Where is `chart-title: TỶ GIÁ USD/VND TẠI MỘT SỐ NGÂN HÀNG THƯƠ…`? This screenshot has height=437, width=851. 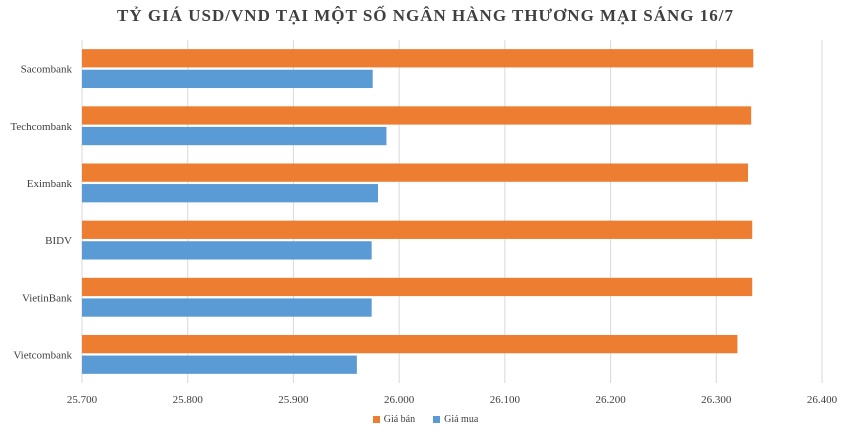
chart-title: TỶ GIÁ USD/VND TẠI MỘT SỐ NGÂN HÀNG THƯƠ… is located at coordinates (425, 15).